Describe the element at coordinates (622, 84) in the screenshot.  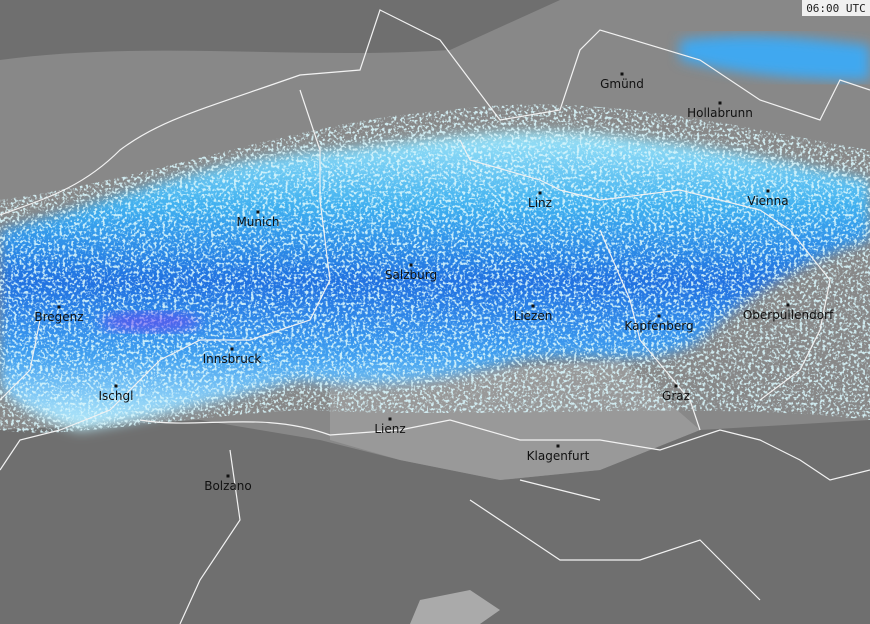
I see `city-label: Gmünd` at that location.